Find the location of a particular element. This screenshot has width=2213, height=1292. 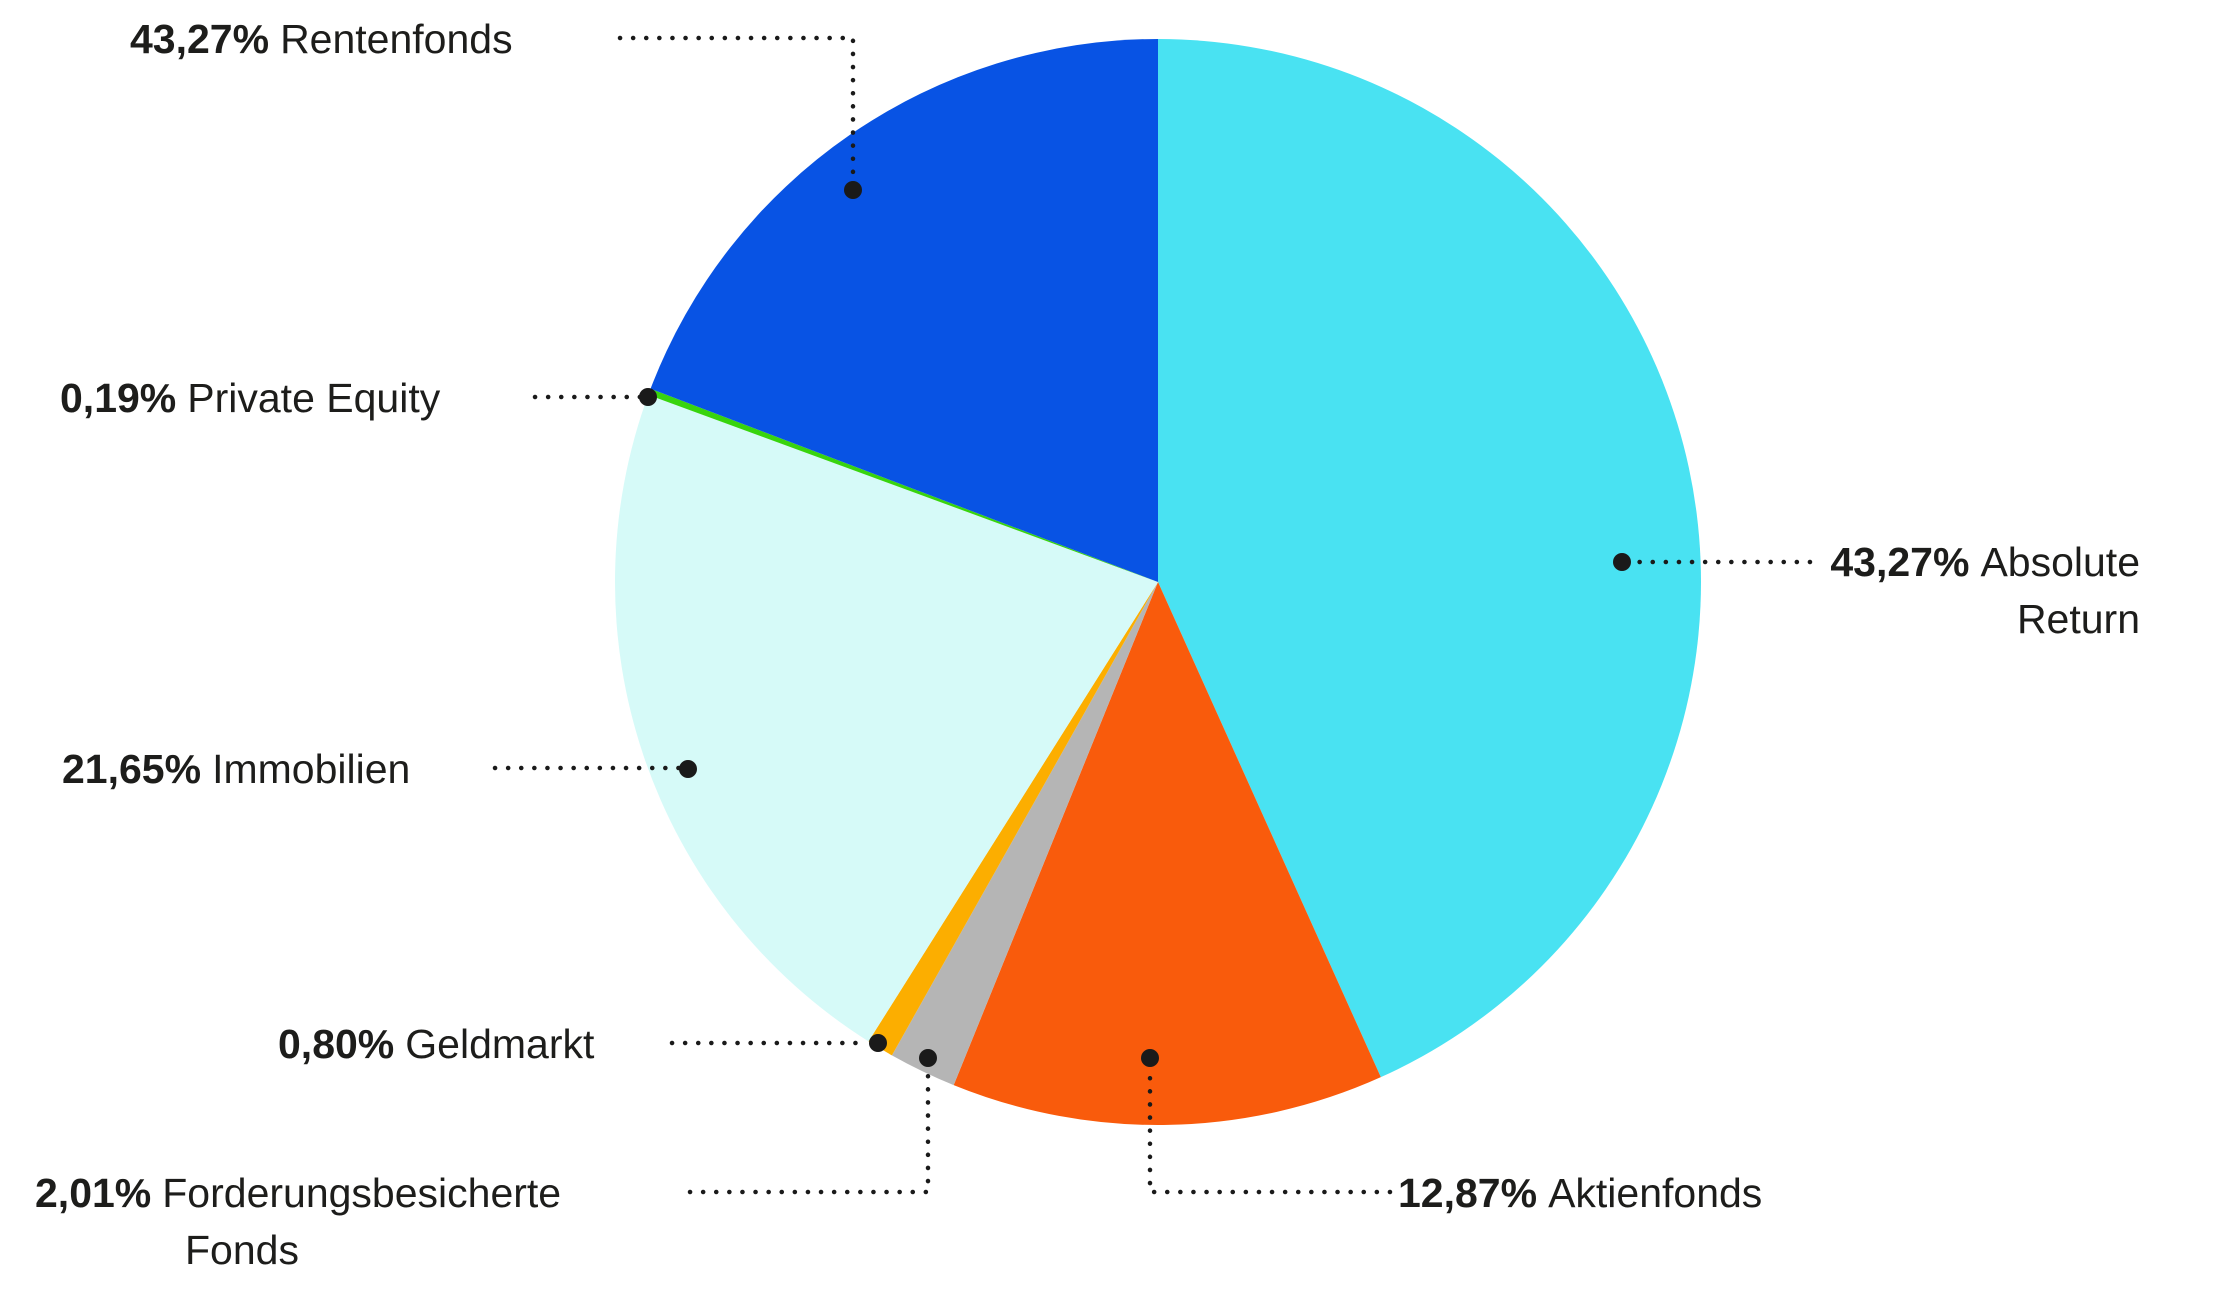

callout-aktienfonds-percent: 12,87% is located at coordinates (1468, 1193).